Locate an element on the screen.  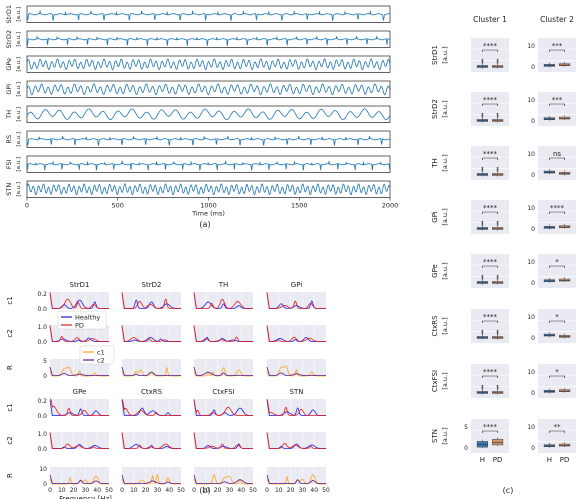
x-tick-label-a: 1000 is located at coordinates (208, 206).